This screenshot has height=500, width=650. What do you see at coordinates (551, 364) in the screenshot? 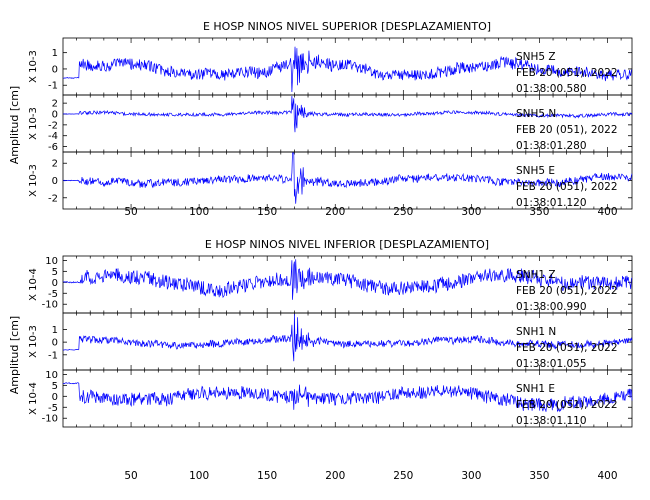
I see `station-time: 01:38:01.055` at bounding box center [551, 364].